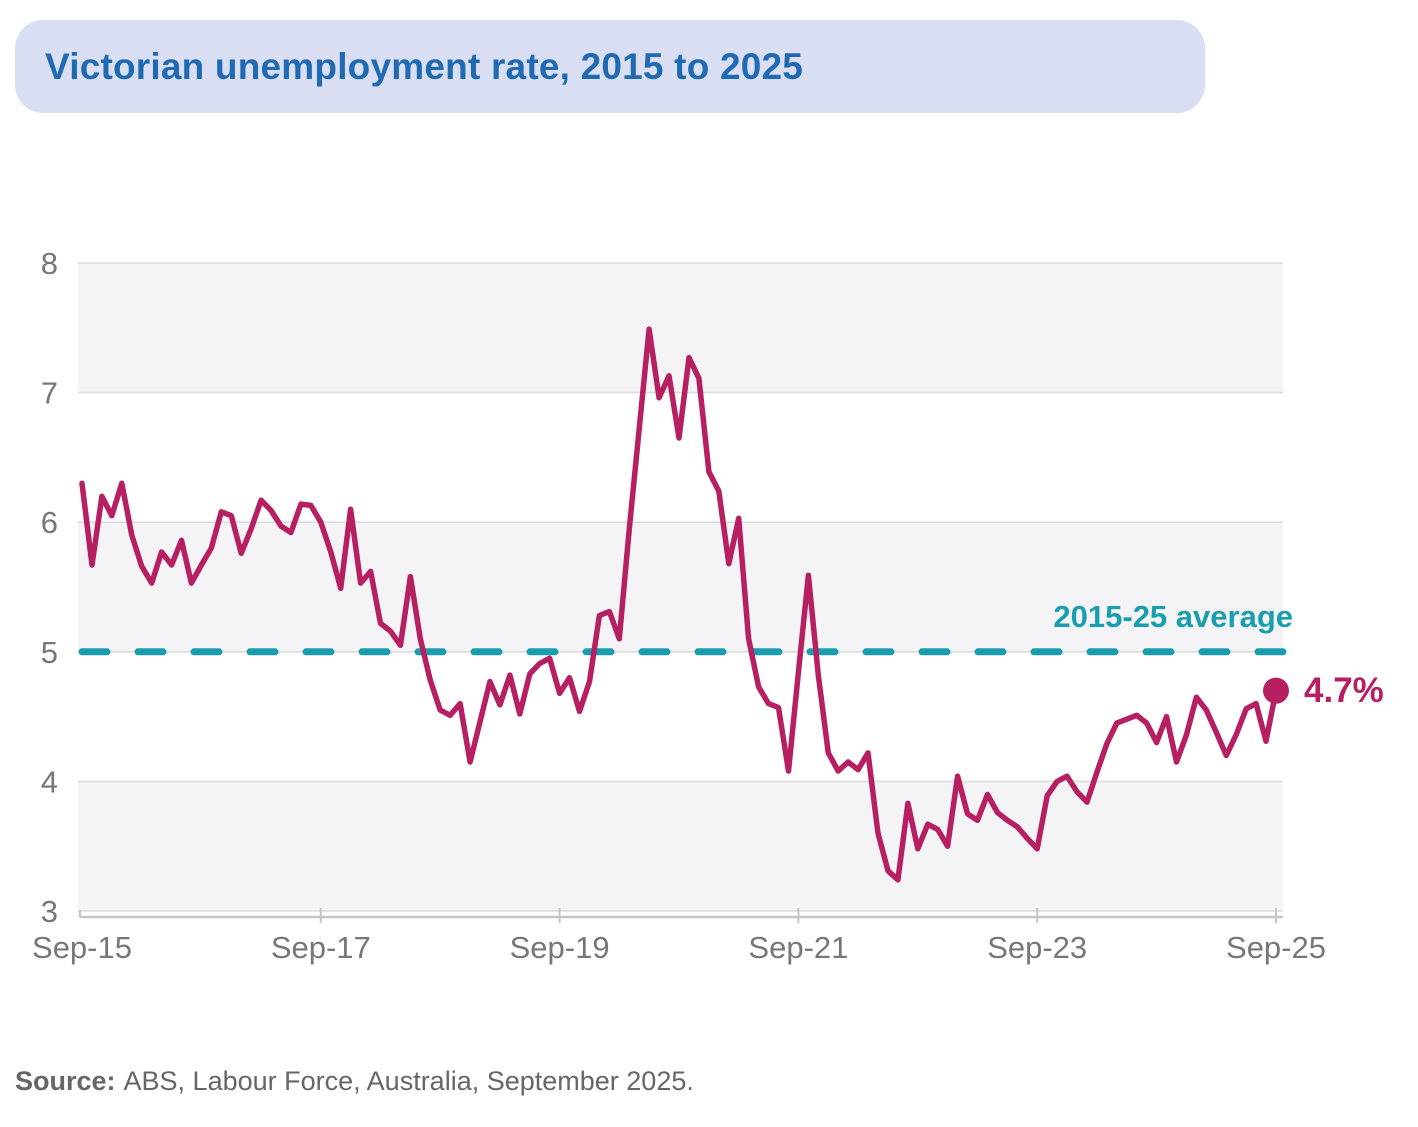  Describe the element at coordinates (49, 263) in the screenshot. I see `y-axis-label: 8` at that location.